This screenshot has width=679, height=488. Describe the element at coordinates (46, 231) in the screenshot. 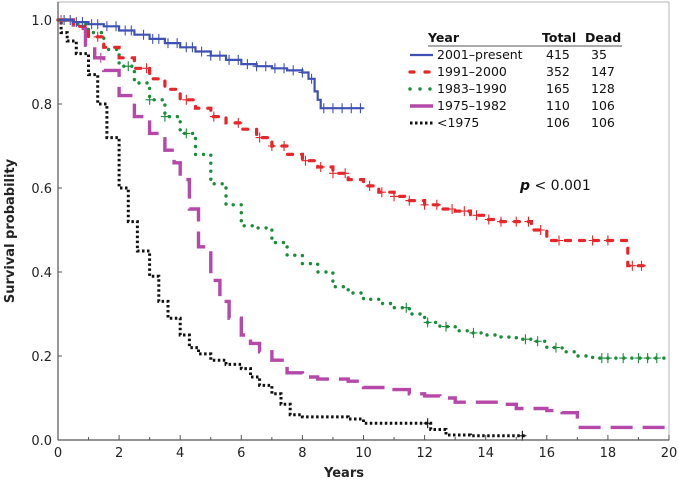

I see `y-axis-ticks: 0.0 0.2 0.4 0.6 0.8 1.0` at that location.